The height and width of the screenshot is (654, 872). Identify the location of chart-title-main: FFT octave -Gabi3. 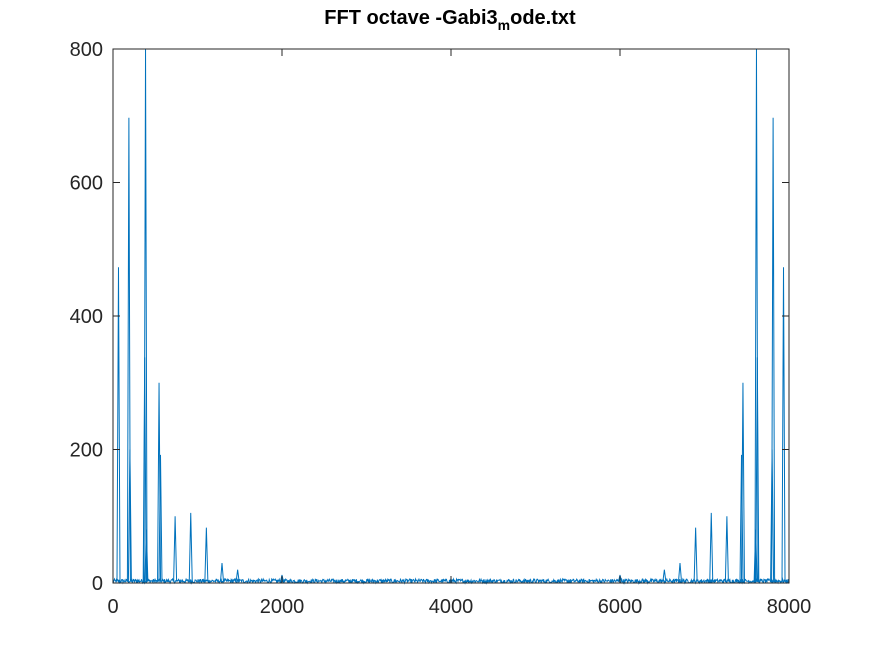
(410, 18).